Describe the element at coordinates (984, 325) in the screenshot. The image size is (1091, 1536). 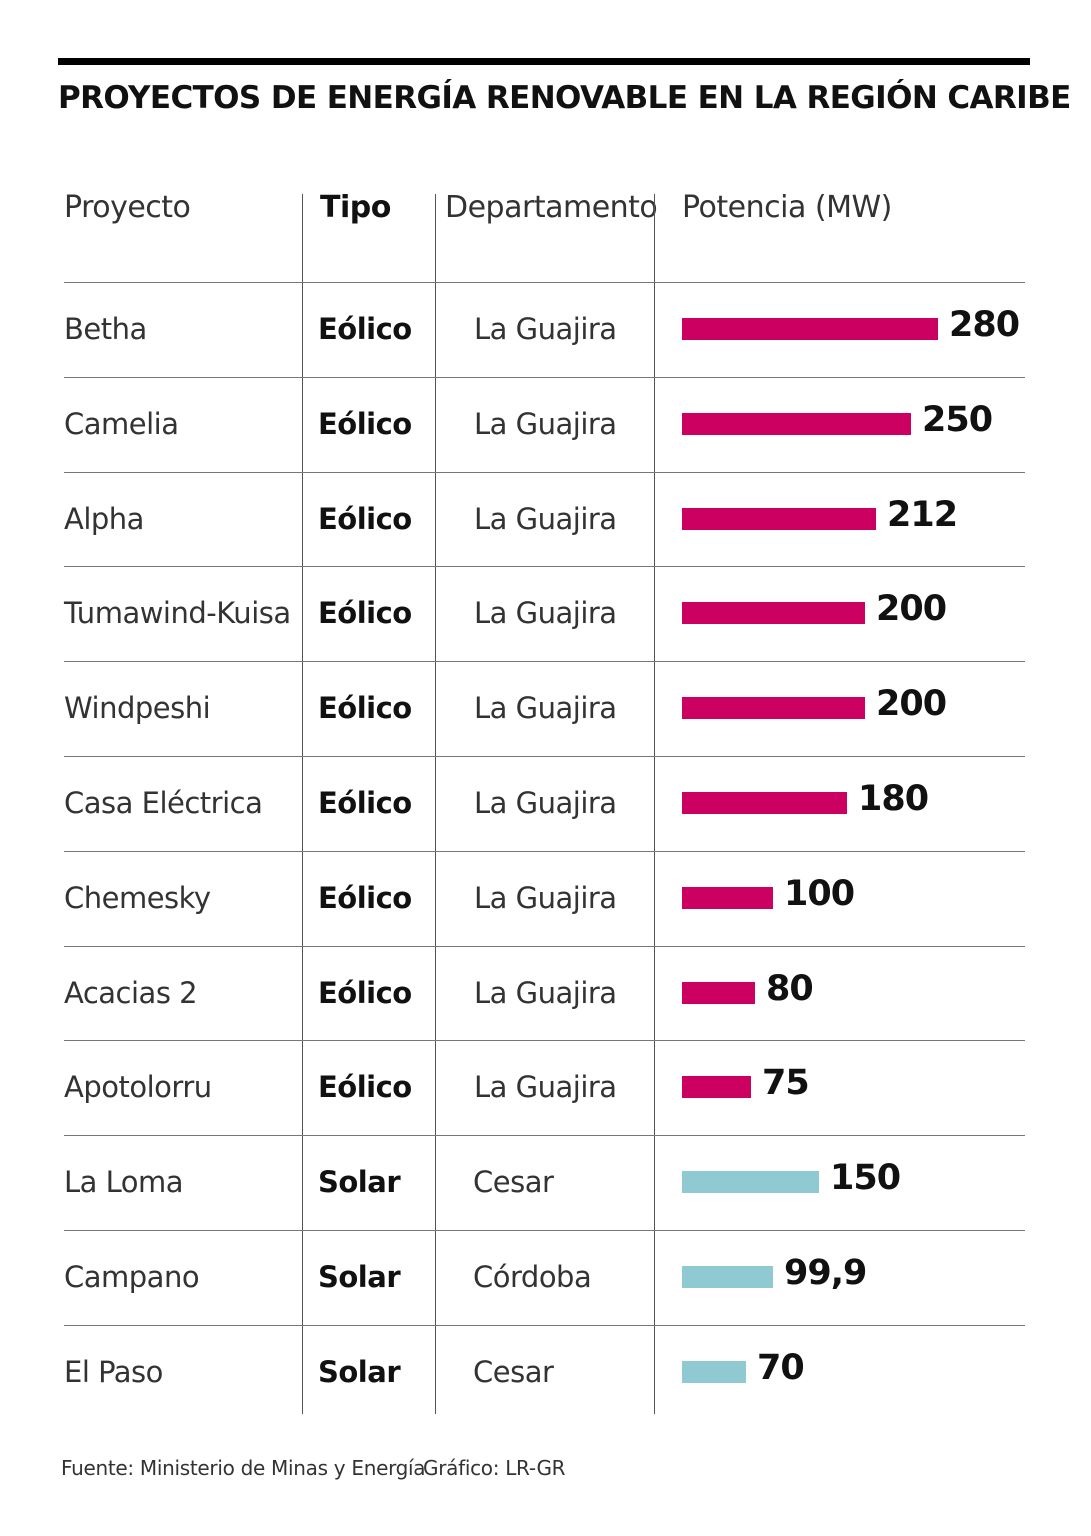
I see `data-label: 280` at that location.